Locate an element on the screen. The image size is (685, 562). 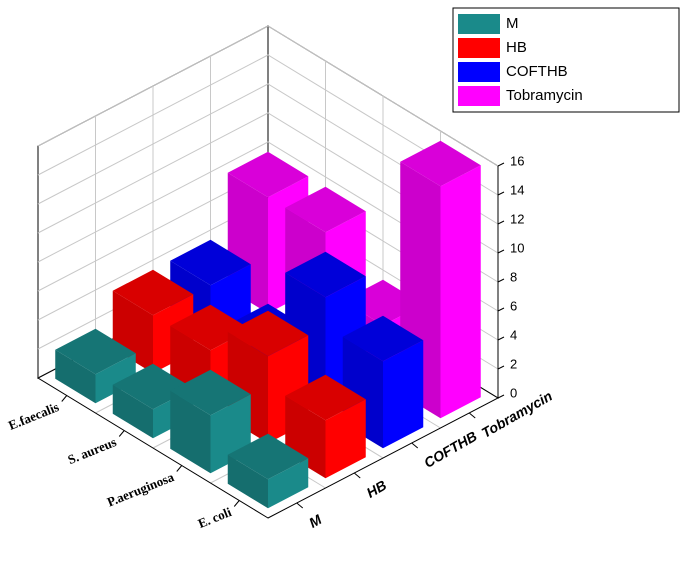
y-tick-label: 2 is located at coordinates (513, 363).